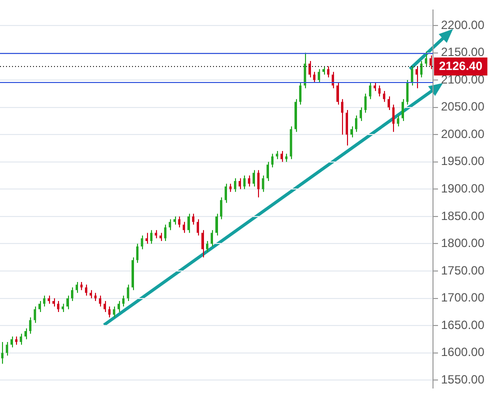 This screenshot has width=489, height=398. Describe the element at coordinates (463, 243) in the screenshot. I see `y-tick-label: 1800.00` at that location.